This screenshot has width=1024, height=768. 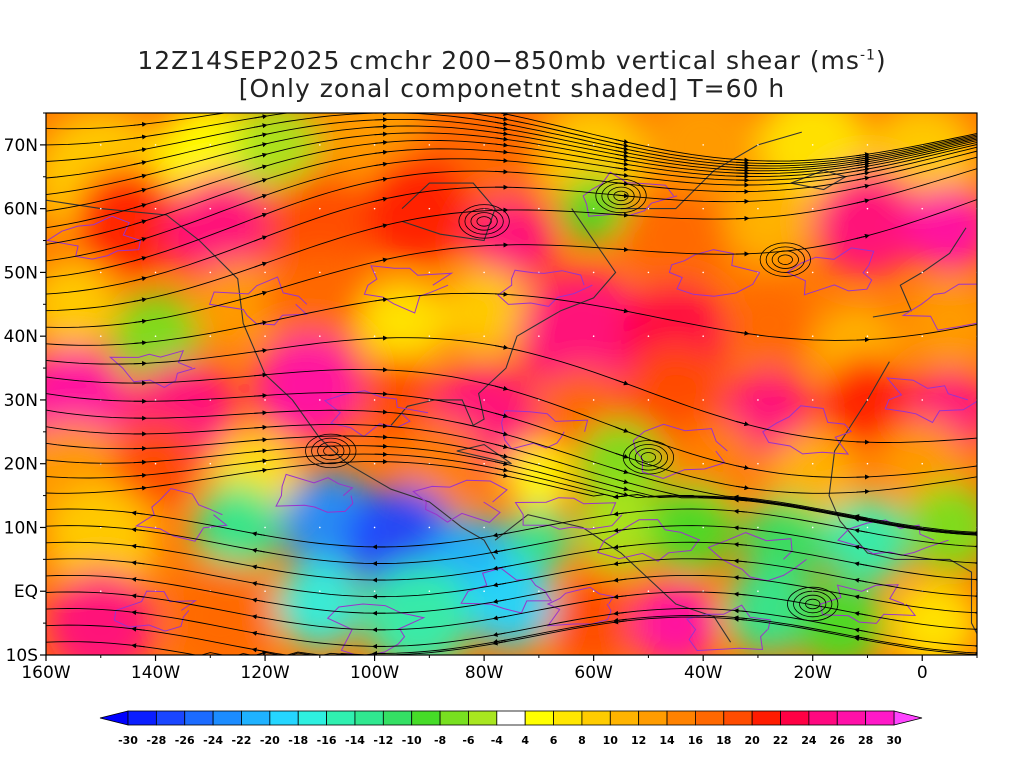 I want to click on lon-tick-label: 80W, so click(x=484, y=673).